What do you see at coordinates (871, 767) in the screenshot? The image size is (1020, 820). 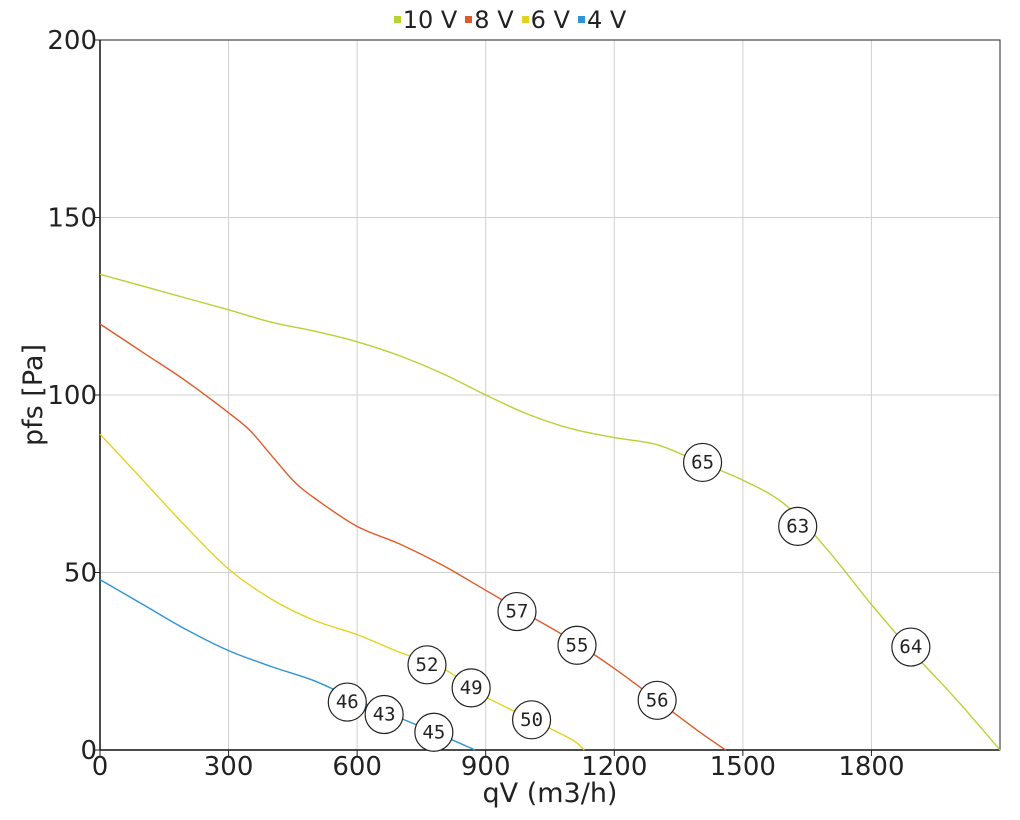 I see `x-tick-label: 1800` at bounding box center [871, 767].